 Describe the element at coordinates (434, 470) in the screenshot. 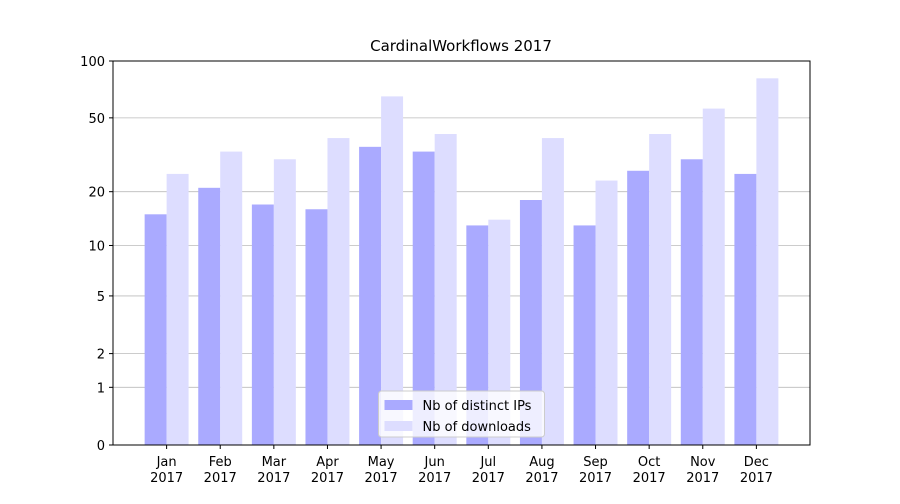

I see `x-tick-label: Jun 2017` at that location.